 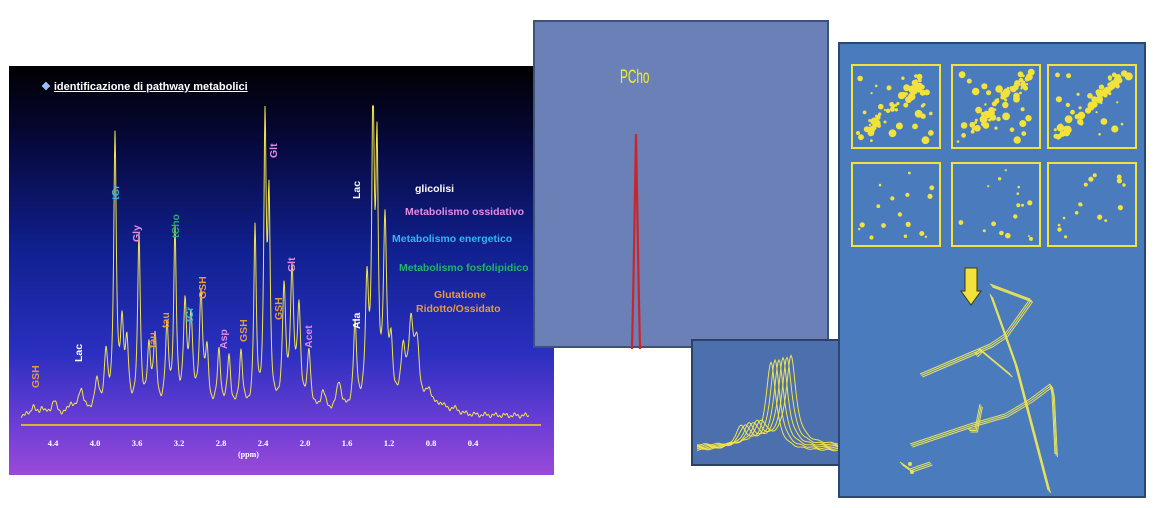 What do you see at coordinates (636, 241) in the screenshot?
I see `pcho-peak-plot` at bounding box center [636, 241].